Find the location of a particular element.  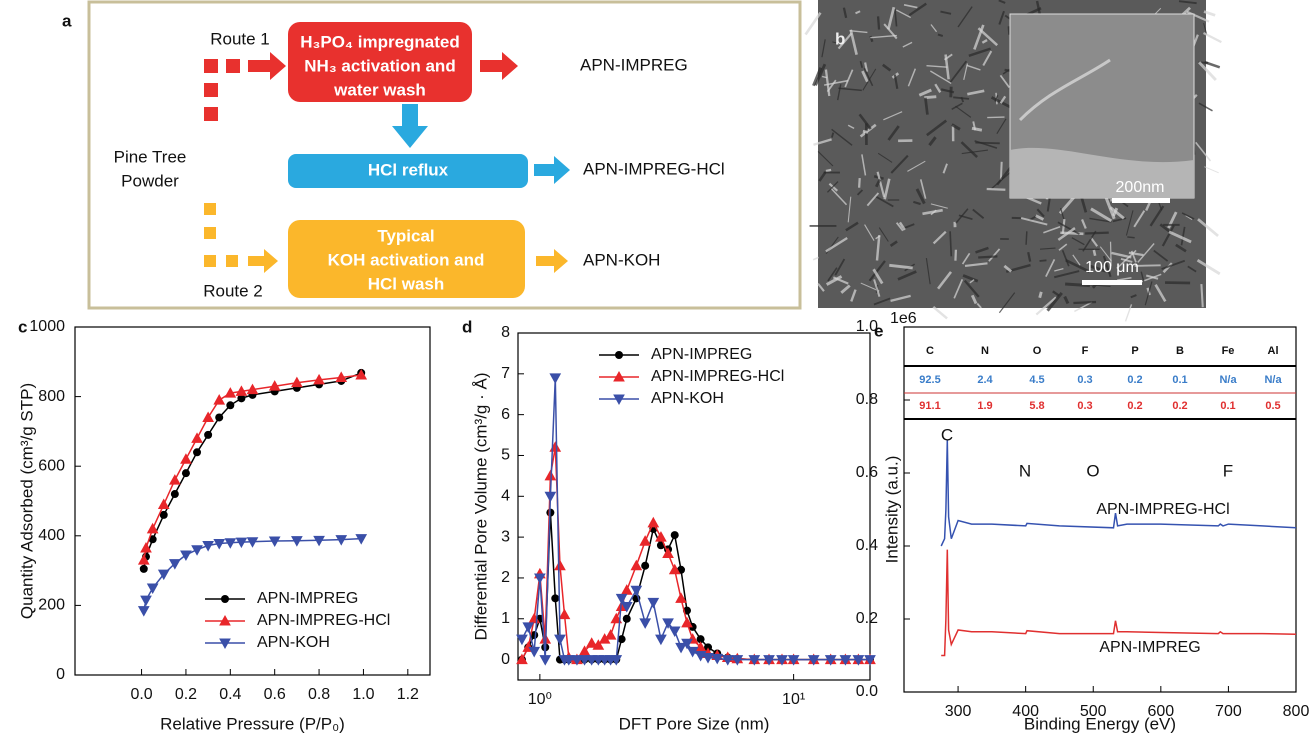

product: APN-KOH is located at coordinates (621, 259).